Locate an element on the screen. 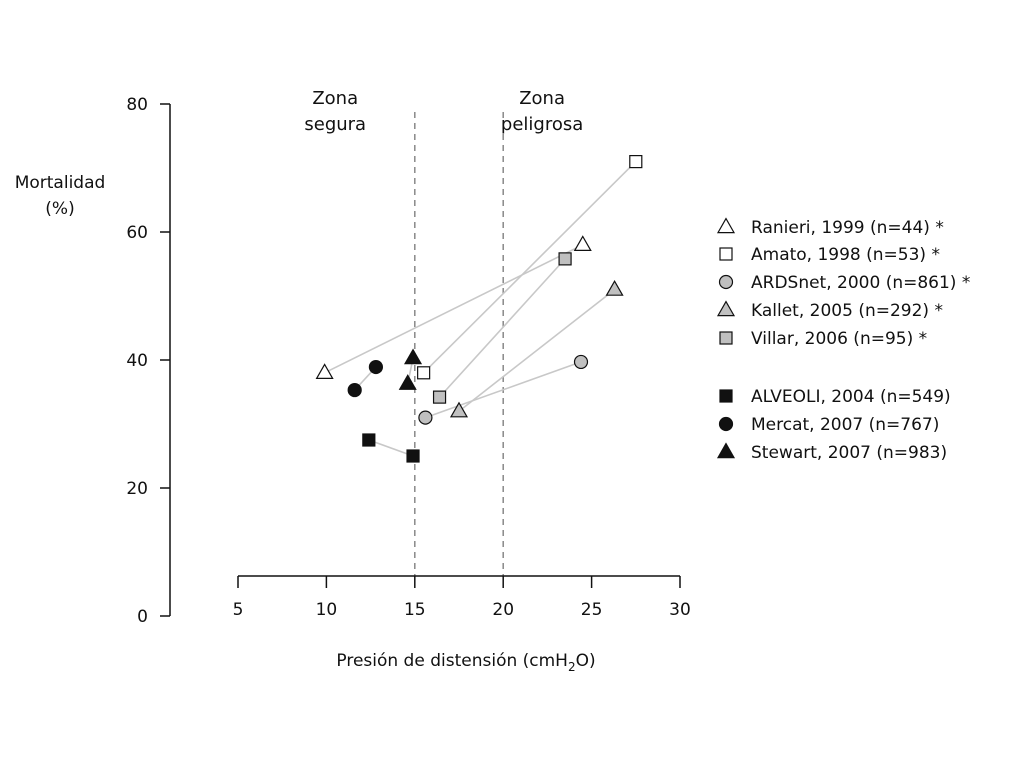 The height and width of the screenshot is (768, 1024). x-tick-label-20: 20 is located at coordinates (503, 610).